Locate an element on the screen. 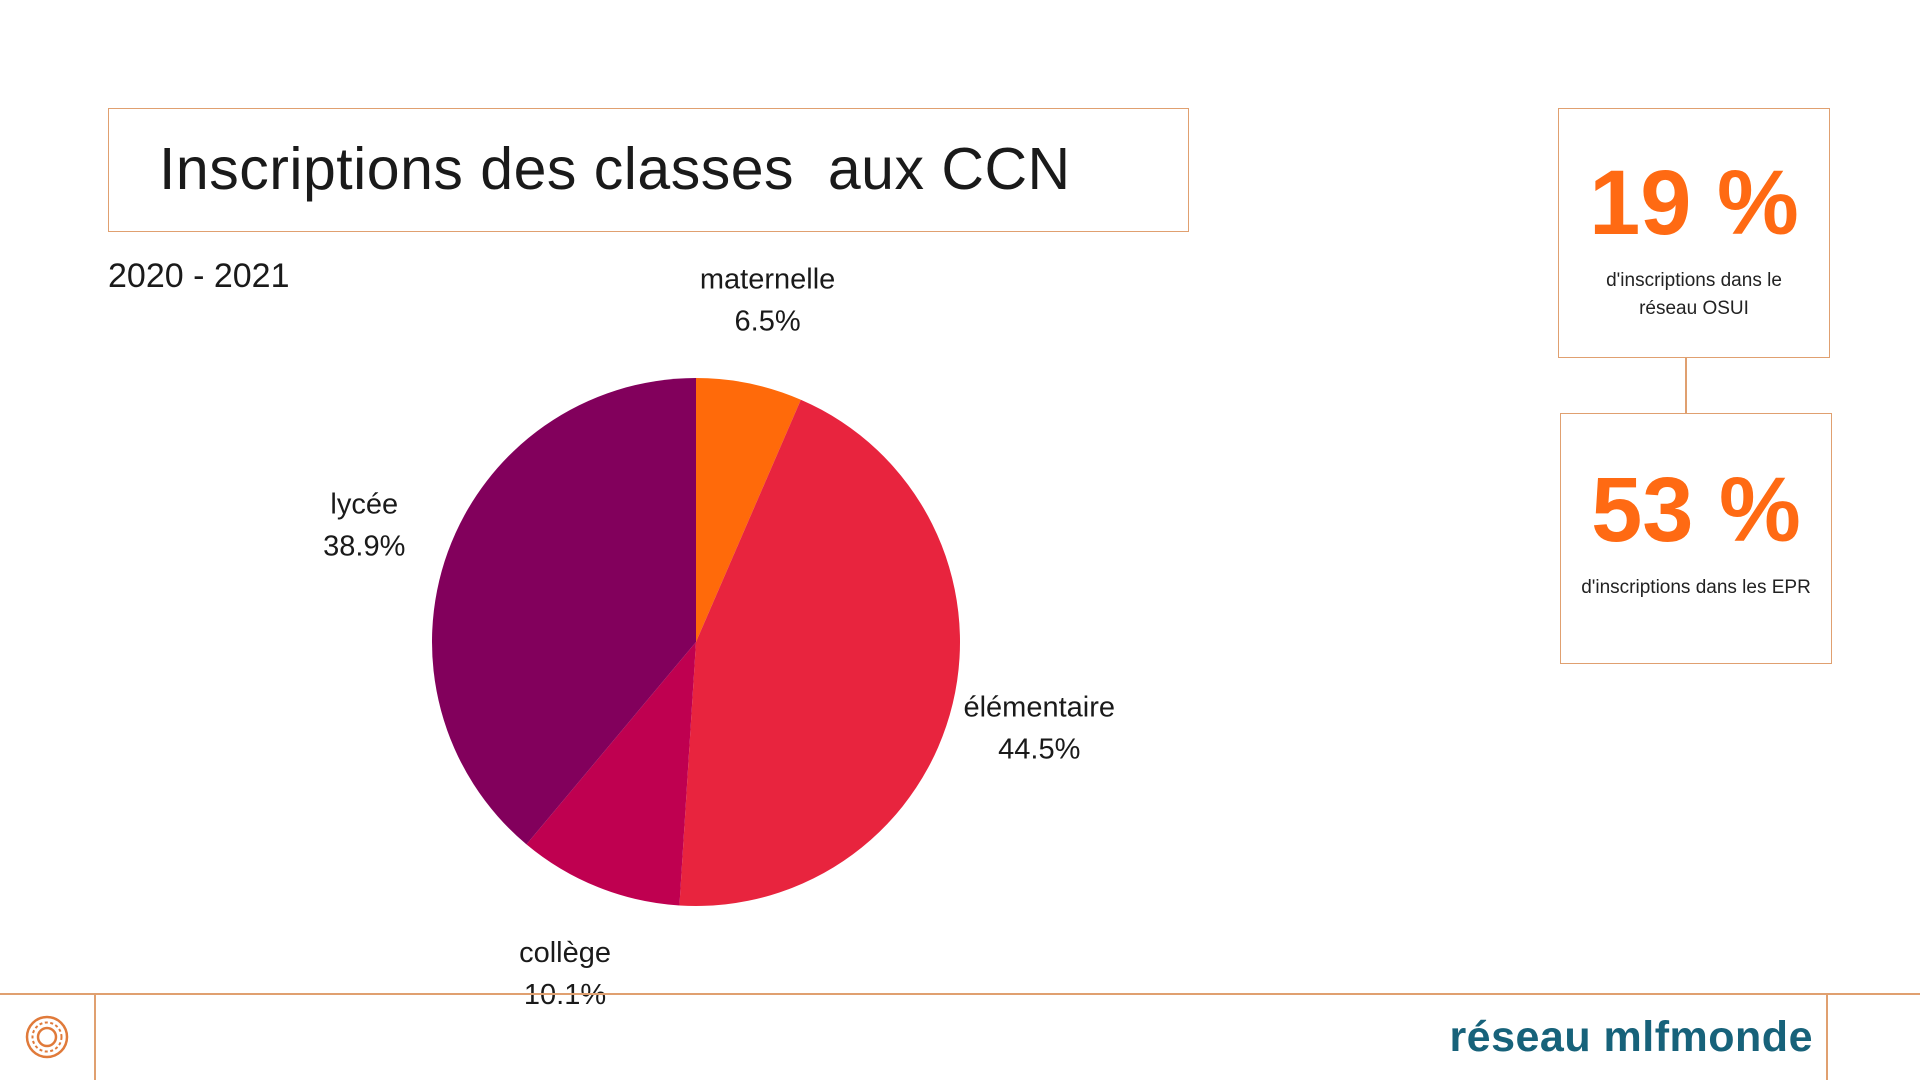  stat-box-osui: 19 % d'inscriptions dans le réseau OSUI is located at coordinates (1694, 233).